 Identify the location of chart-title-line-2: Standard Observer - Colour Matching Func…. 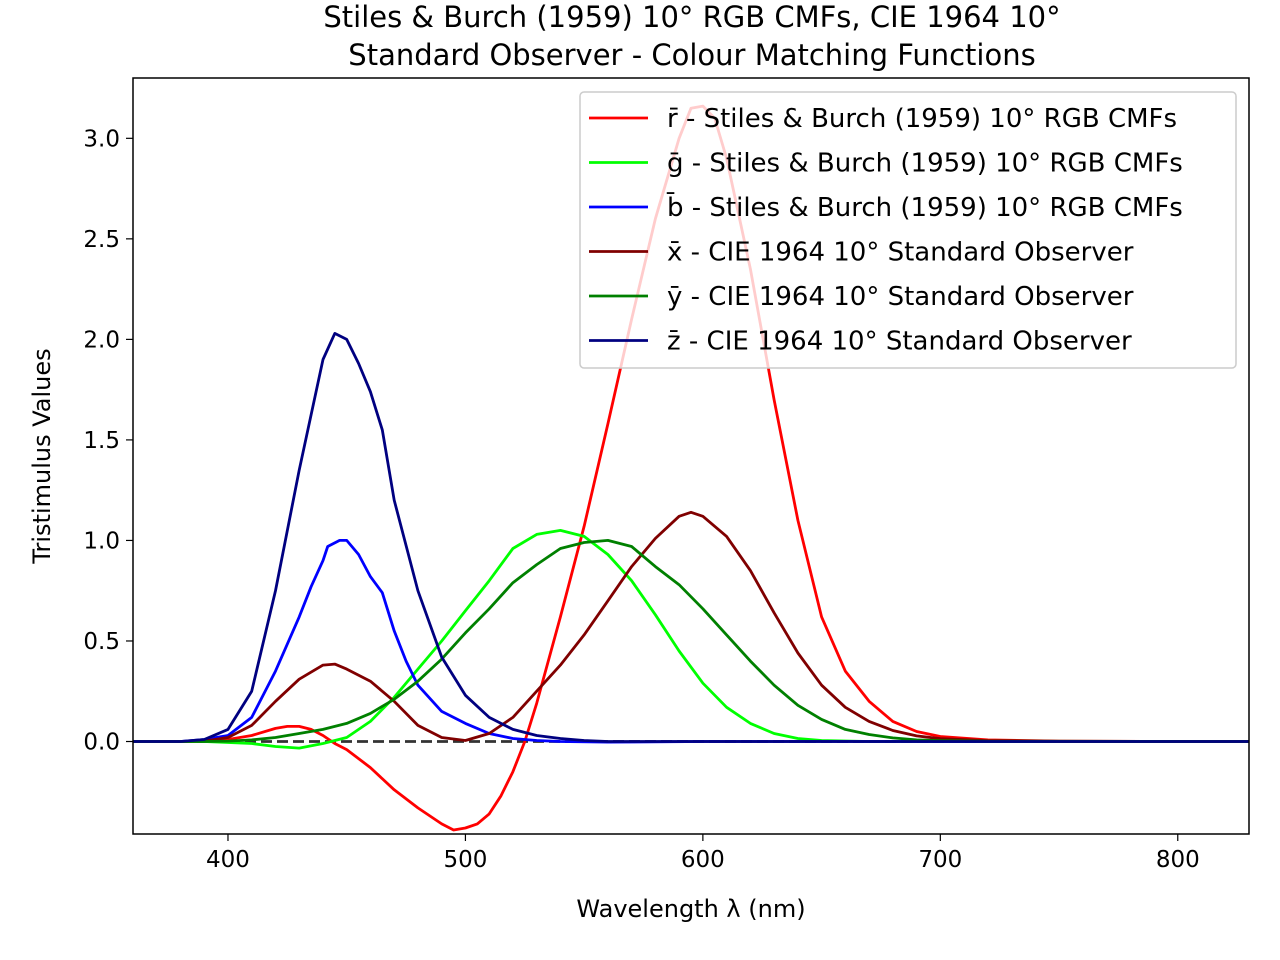
(691, 55).